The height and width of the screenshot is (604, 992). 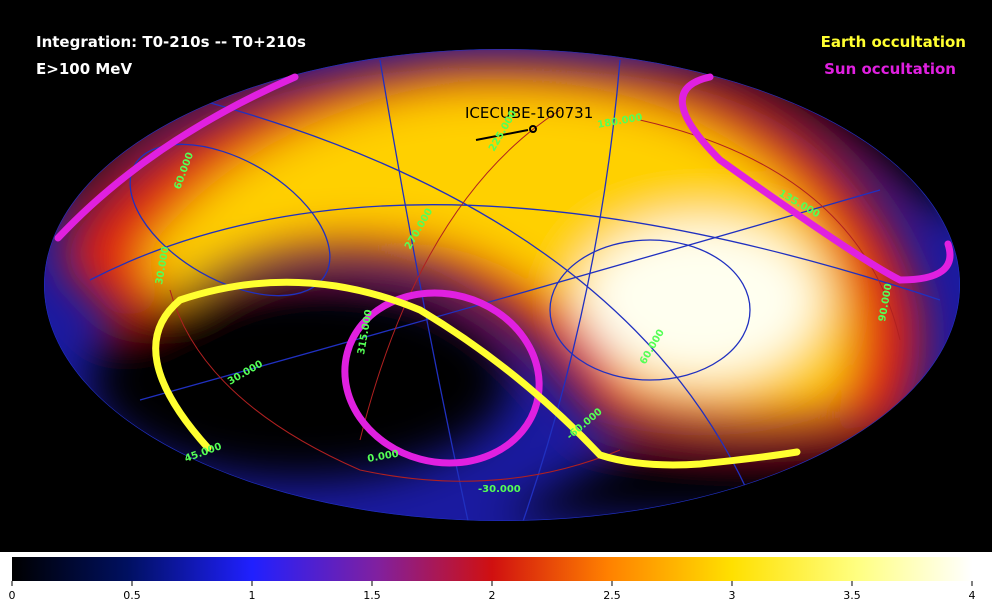 I want to click on integration-label: Integration: T0-210s -- T0+210s, so click(x=171, y=42).